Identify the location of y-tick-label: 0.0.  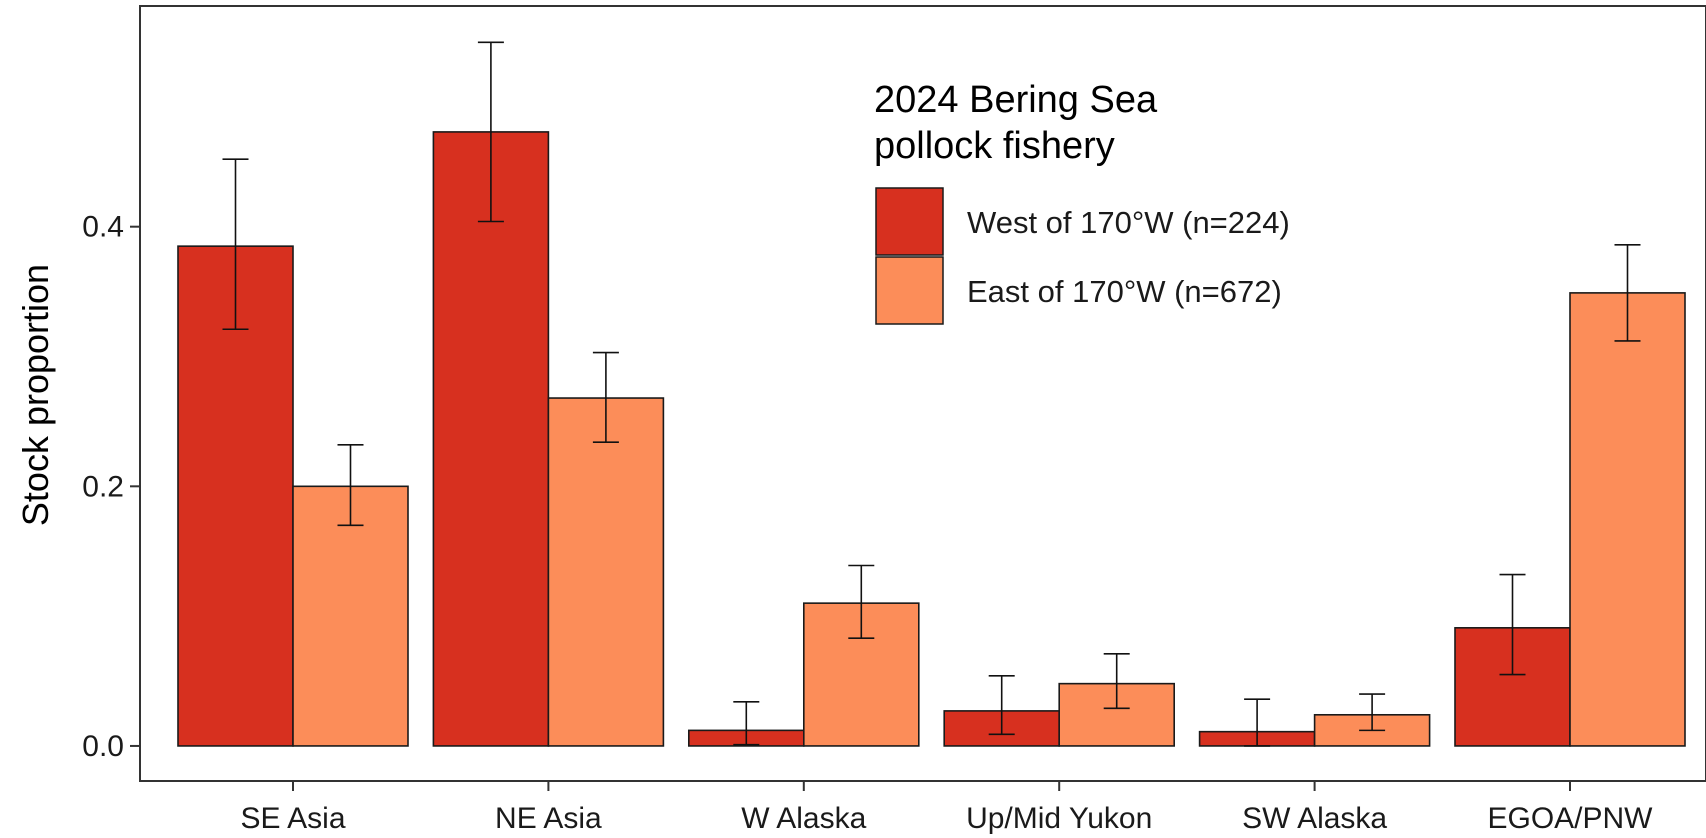
(103, 746).